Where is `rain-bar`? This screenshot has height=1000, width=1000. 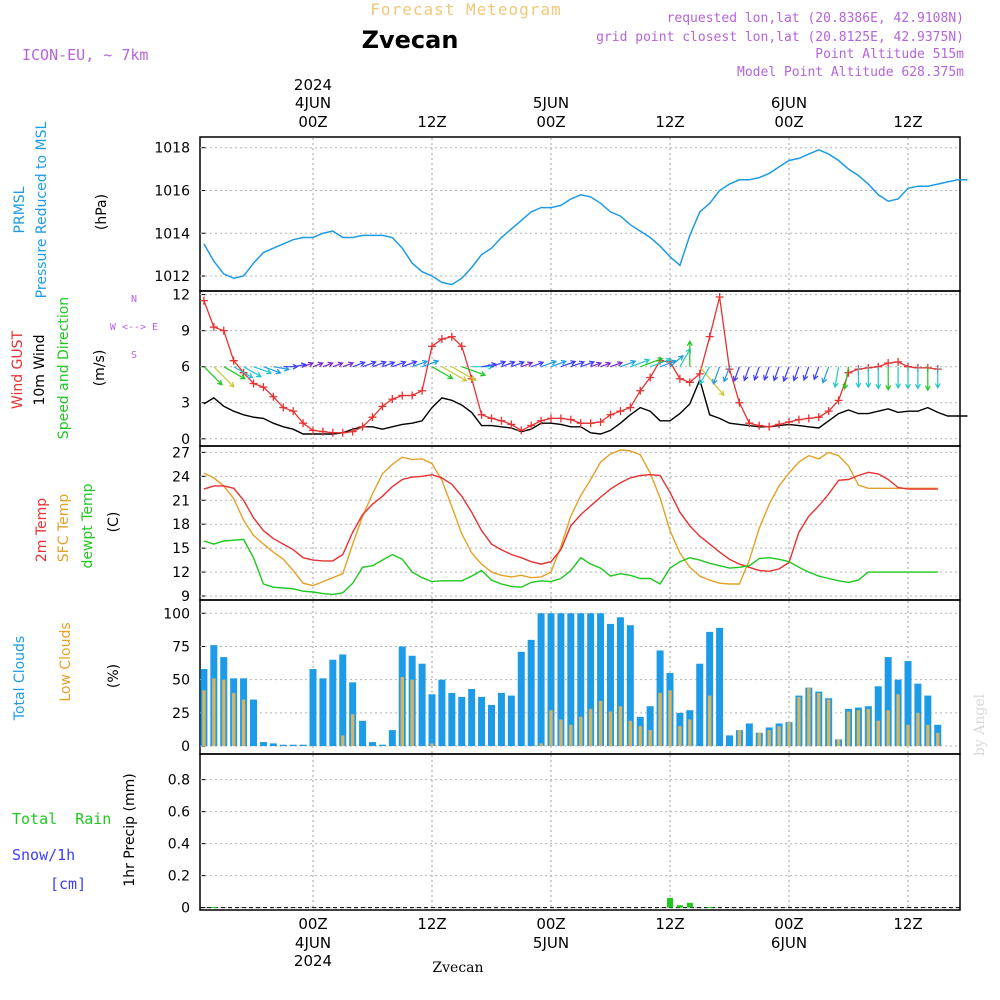
rain-bar is located at coordinates (679, 906).